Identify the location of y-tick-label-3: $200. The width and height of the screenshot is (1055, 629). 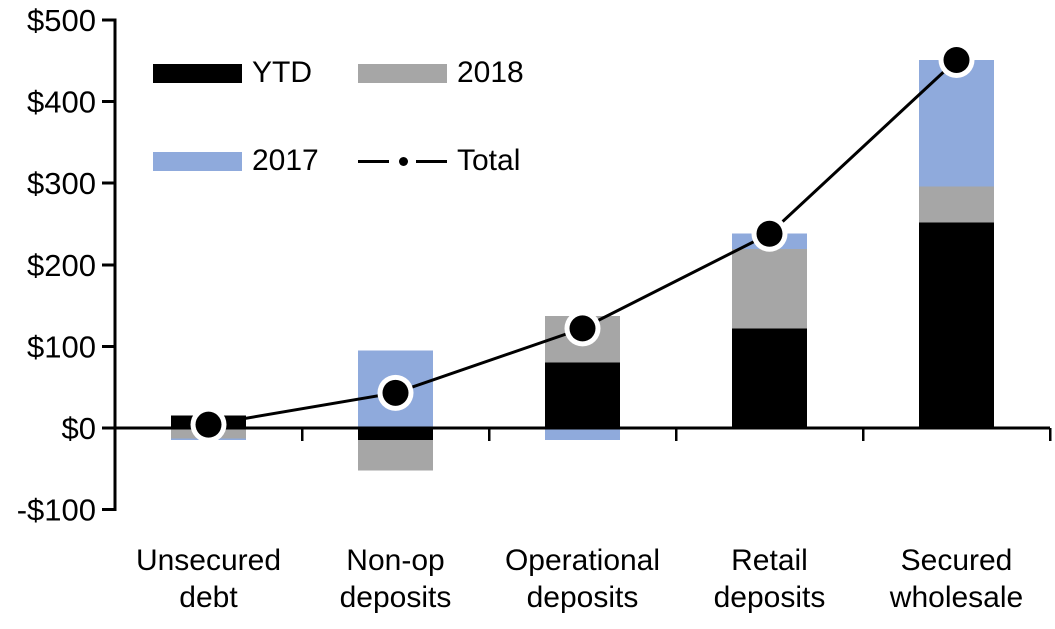
(61, 265).